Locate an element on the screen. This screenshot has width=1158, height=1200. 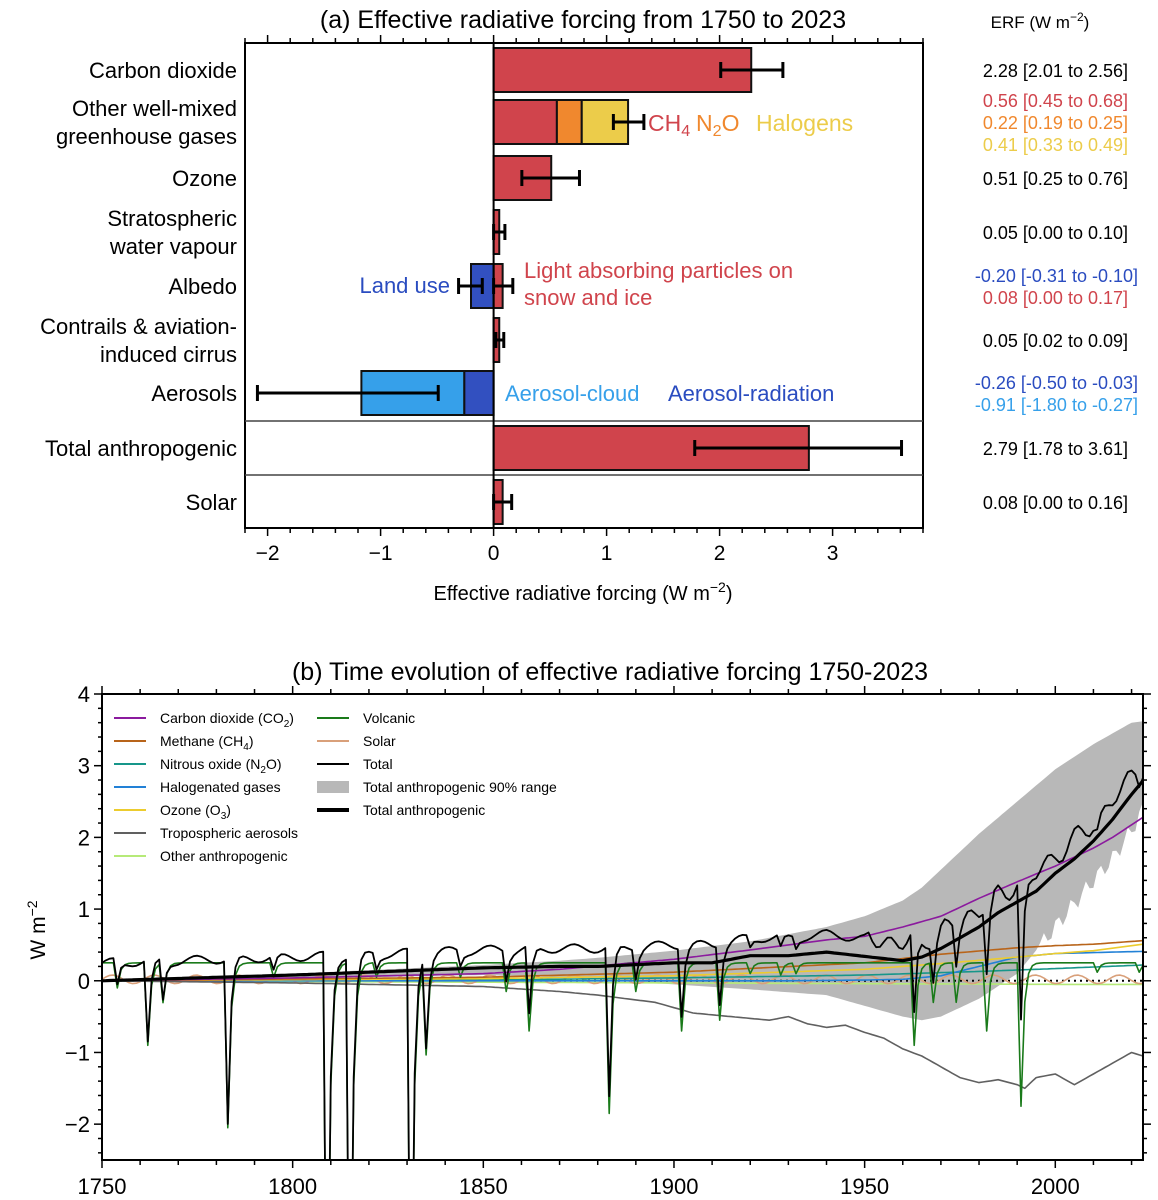
annotation-ghg-ch4: CH4 is located at coordinates (669, 125).